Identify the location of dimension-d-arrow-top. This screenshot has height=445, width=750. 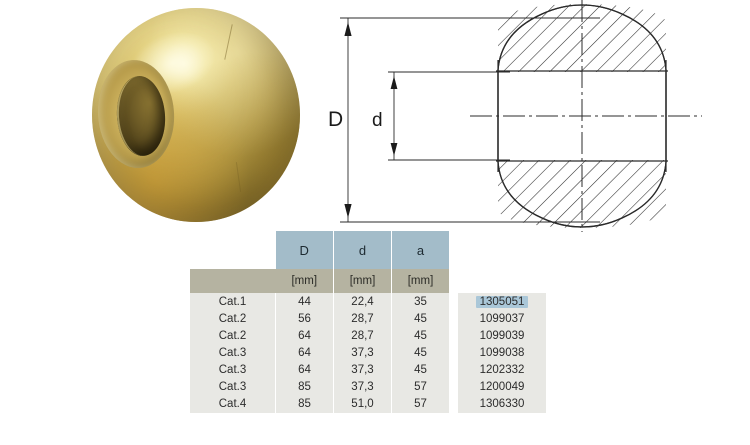
(394, 82).